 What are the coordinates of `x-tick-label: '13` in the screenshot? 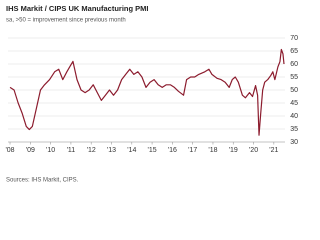 It's located at (111, 150).